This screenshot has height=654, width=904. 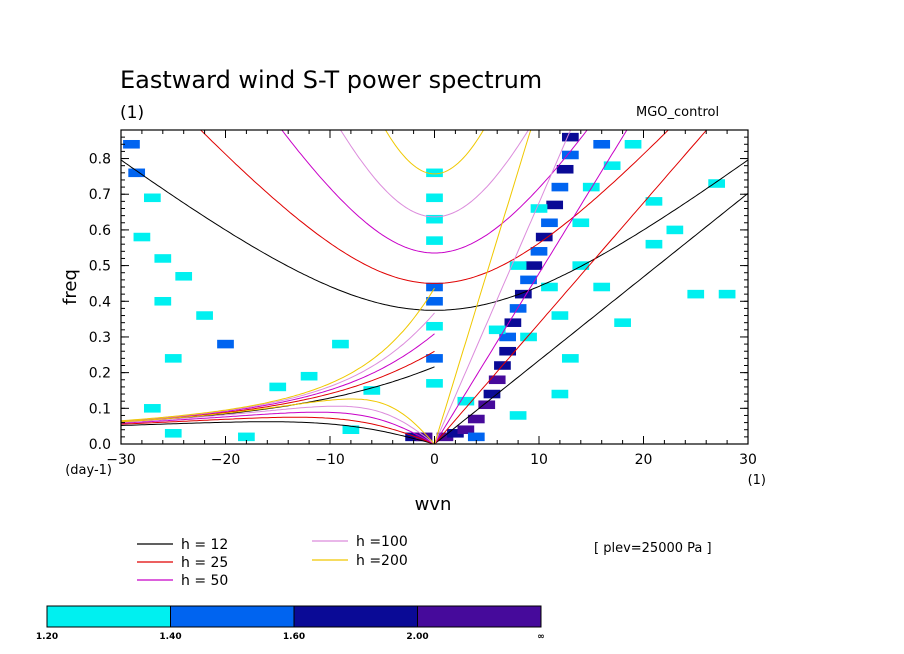 I want to click on y-tick-label: 0.6, so click(x=100, y=231).